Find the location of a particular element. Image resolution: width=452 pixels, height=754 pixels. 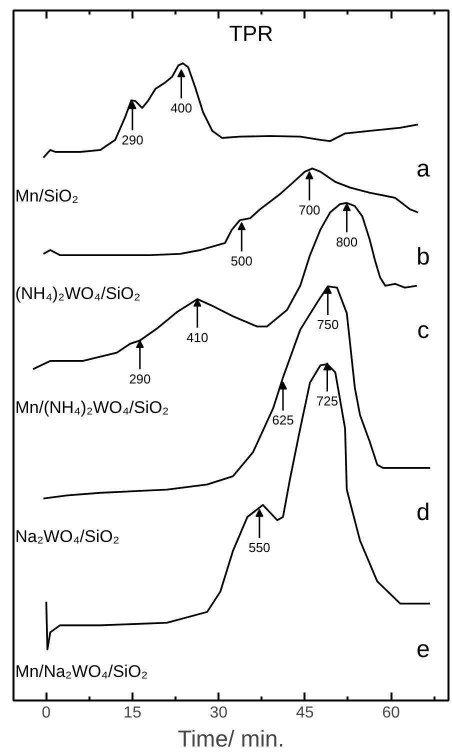

x-tick-label: 0 is located at coordinates (46, 713).